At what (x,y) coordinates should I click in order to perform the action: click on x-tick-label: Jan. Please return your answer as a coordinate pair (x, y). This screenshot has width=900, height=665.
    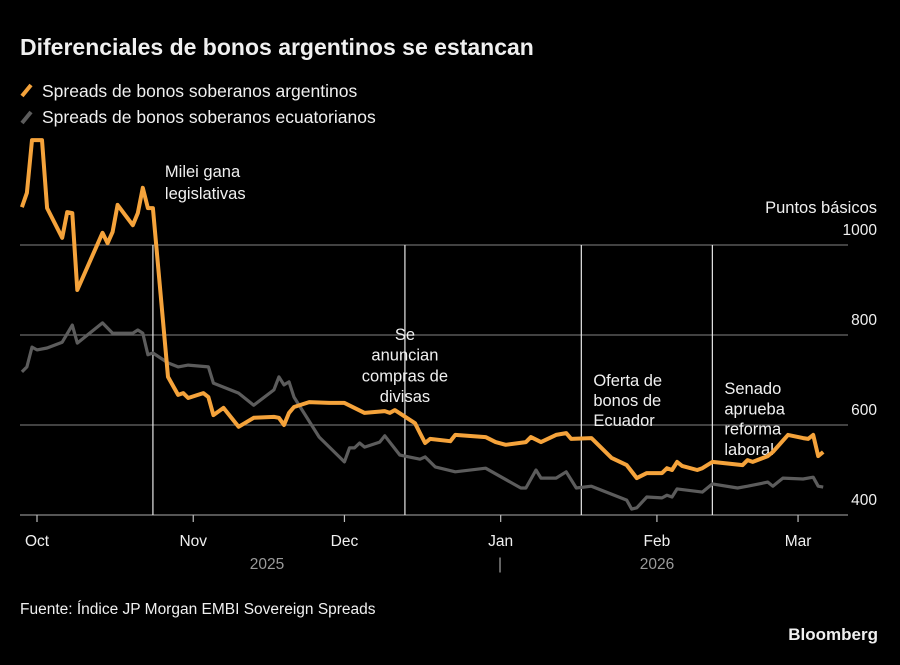
    Looking at the image, I should click on (500, 541).